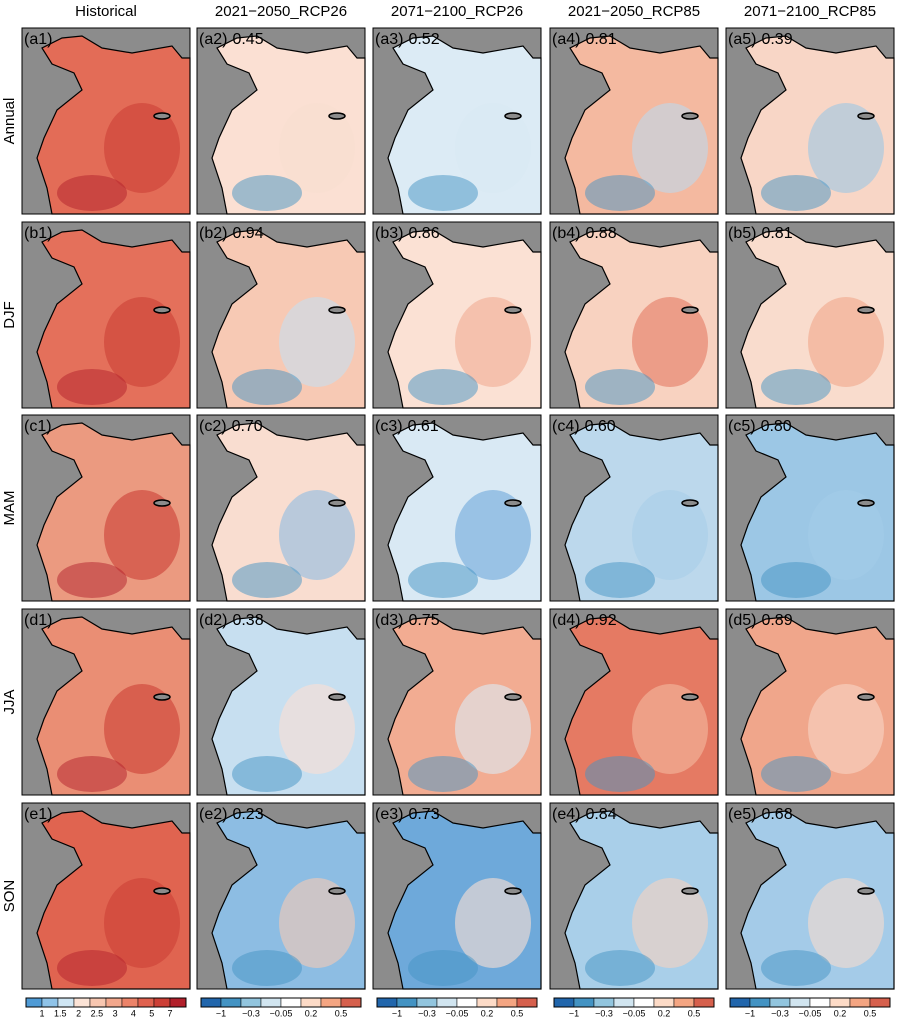 This screenshot has height=1020, width=900. I want to click on colorbar-tick-label: −0.3, so click(604, 1013).